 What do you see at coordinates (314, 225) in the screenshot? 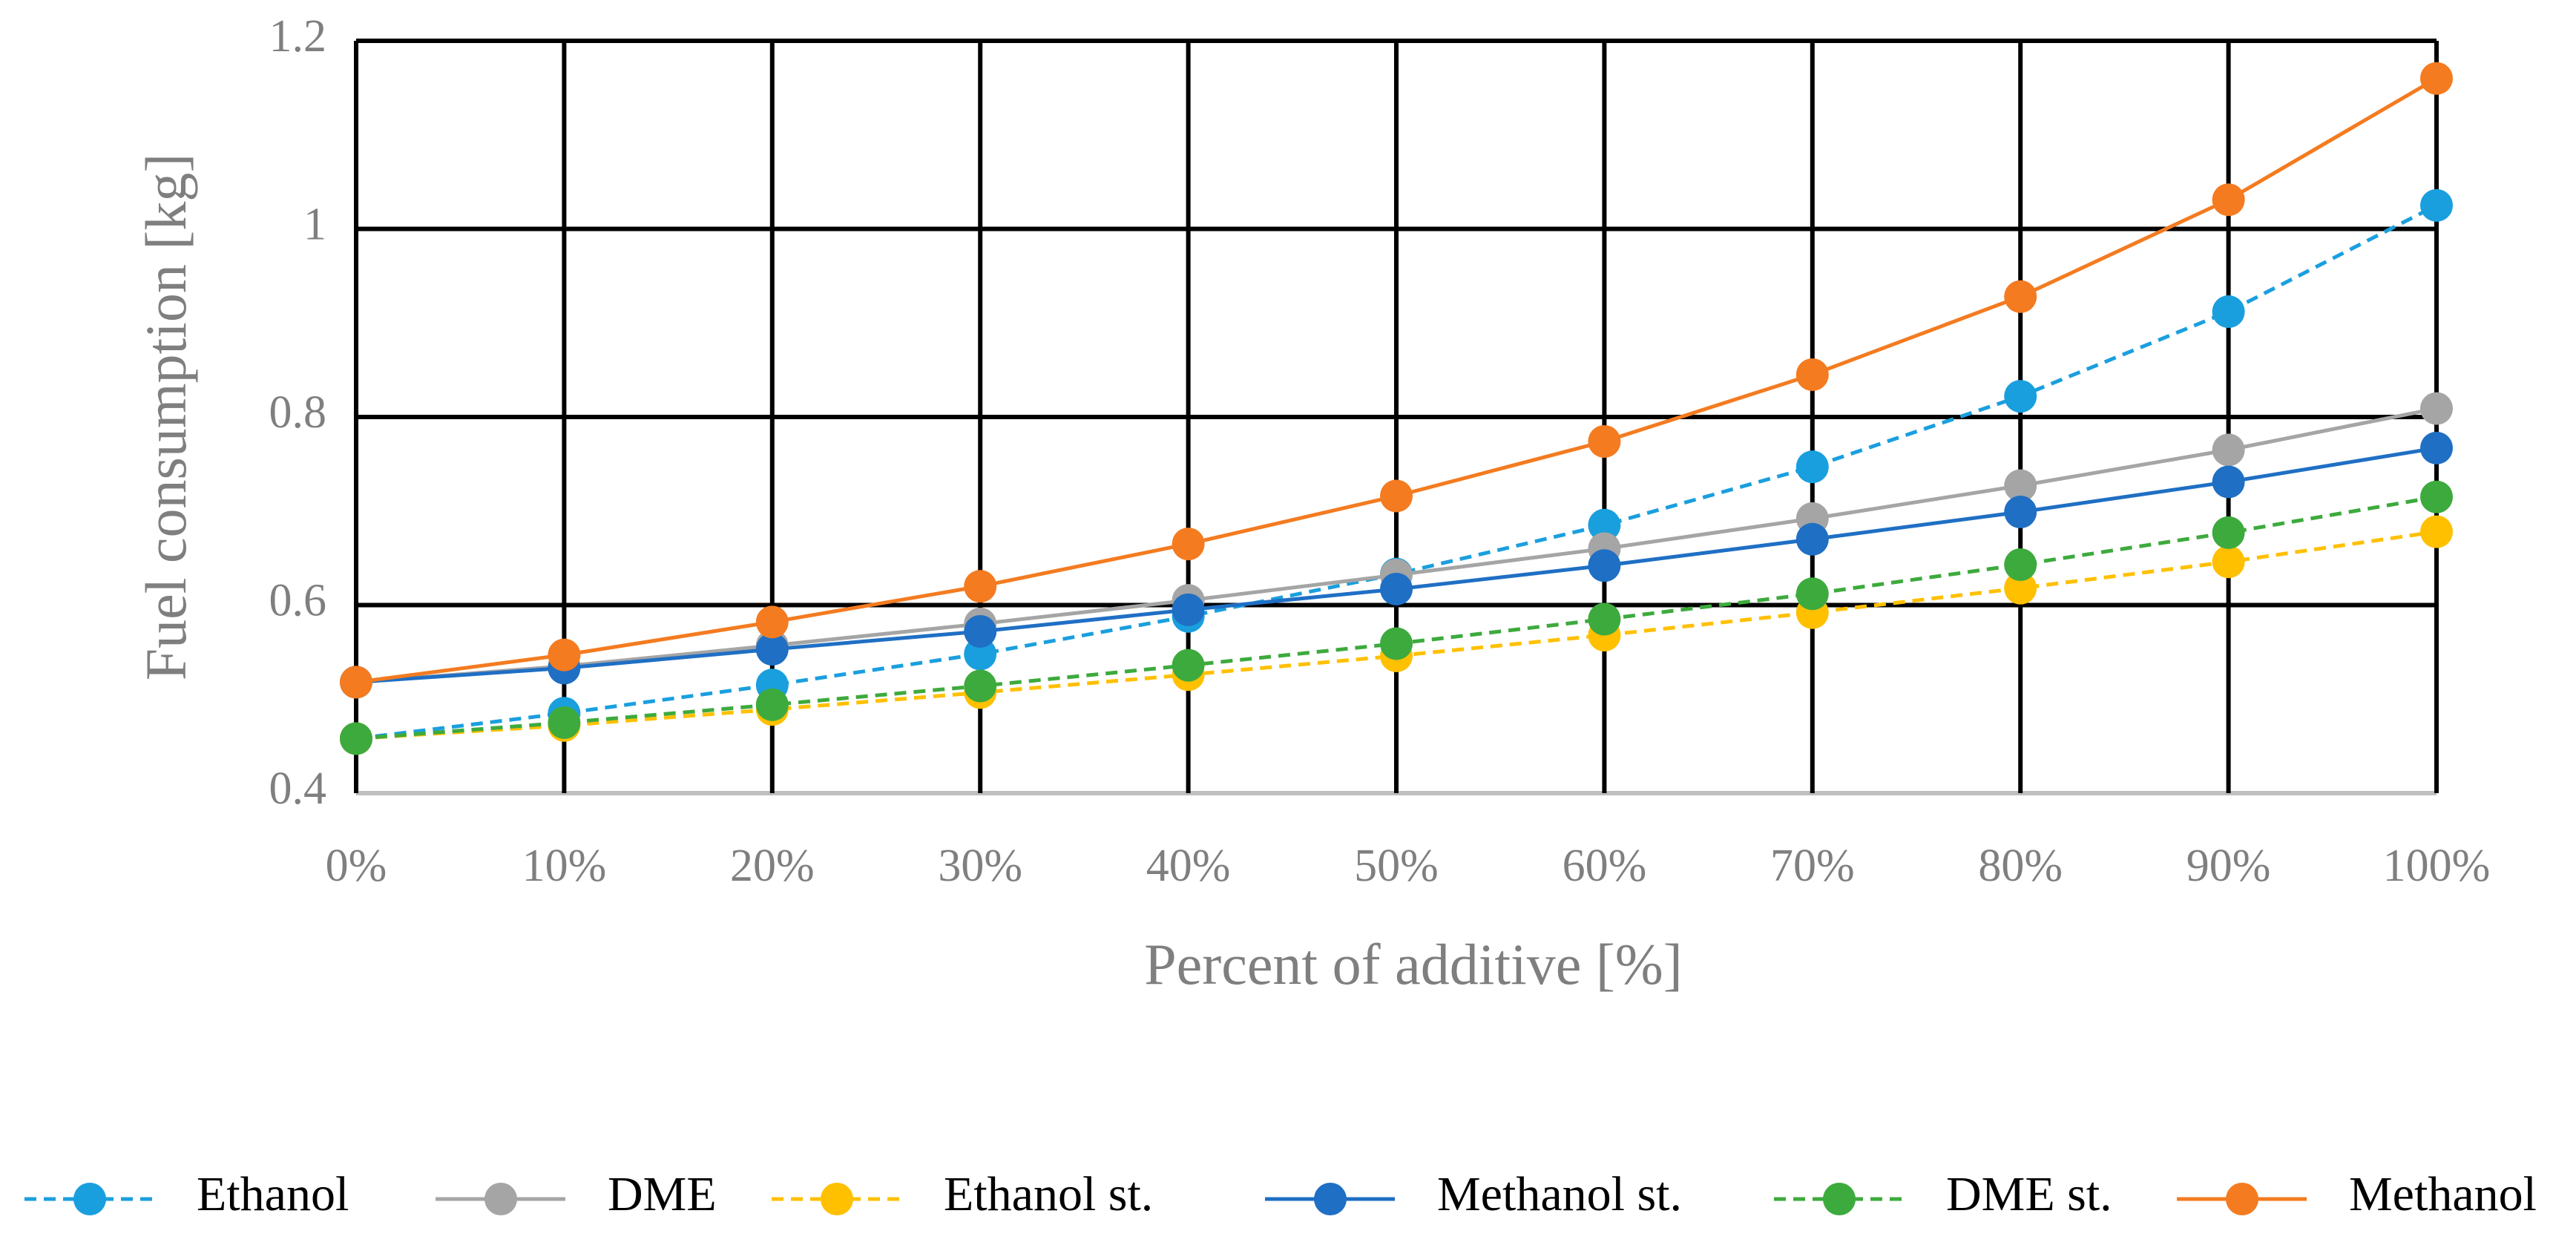
I see `y-tick-label: 1` at bounding box center [314, 225].